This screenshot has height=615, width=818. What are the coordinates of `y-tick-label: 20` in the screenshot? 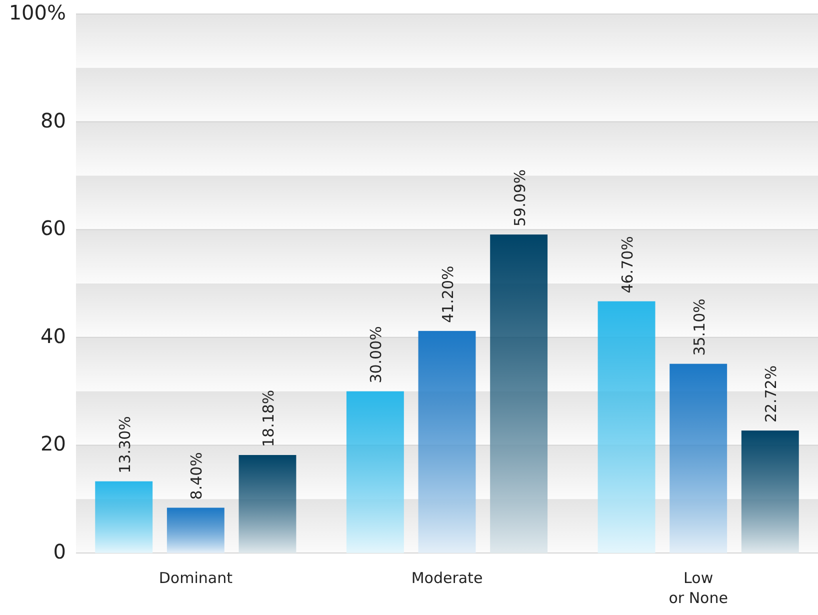 It's located at (53, 444).